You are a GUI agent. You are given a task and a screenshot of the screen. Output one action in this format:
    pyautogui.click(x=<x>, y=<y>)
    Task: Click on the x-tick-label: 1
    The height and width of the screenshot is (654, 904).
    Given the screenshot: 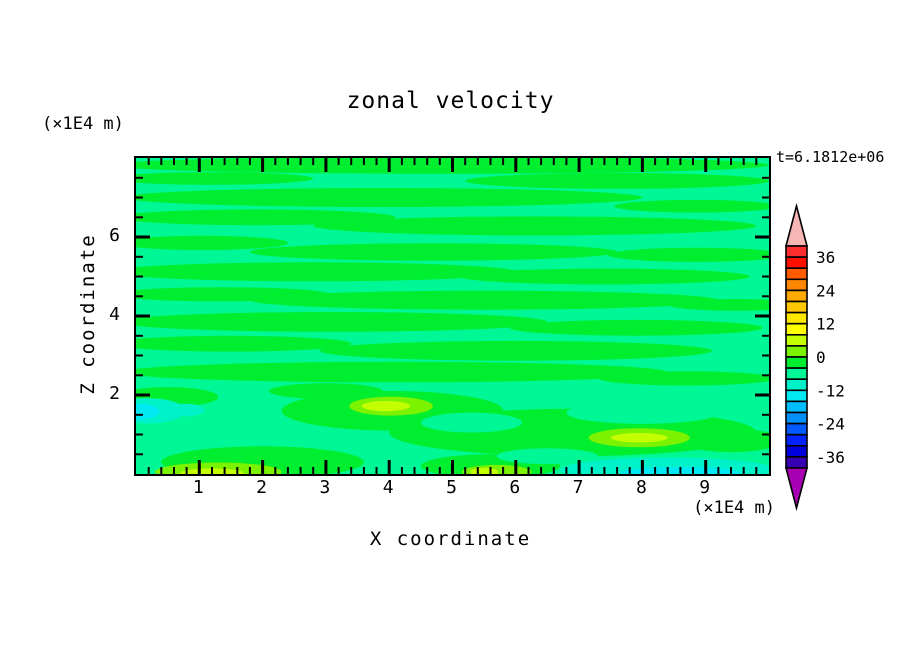 What is the action you would take?
    pyautogui.click(x=198, y=487)
    